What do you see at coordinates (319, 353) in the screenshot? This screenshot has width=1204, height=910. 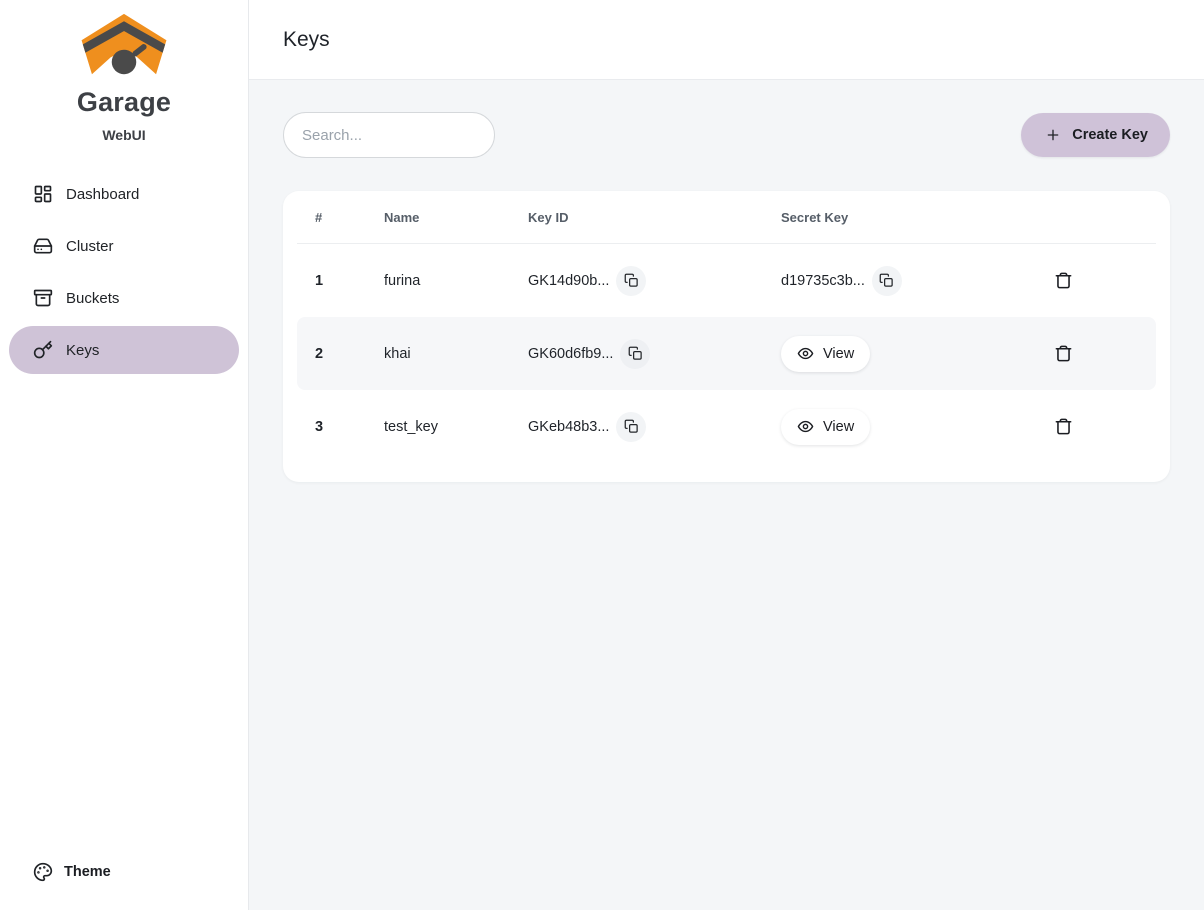 I see `row-index: 2` at bounding box center [319, 353].